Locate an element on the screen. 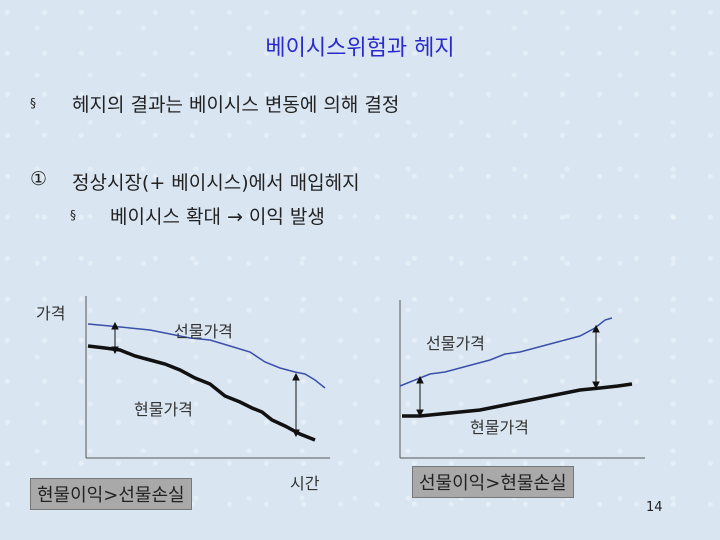 This screenshot has width=720, height=540. bullet-text: 헤지의 결과는 베이시스 변동에 의해 결정 is located at coordinates (236, 105).